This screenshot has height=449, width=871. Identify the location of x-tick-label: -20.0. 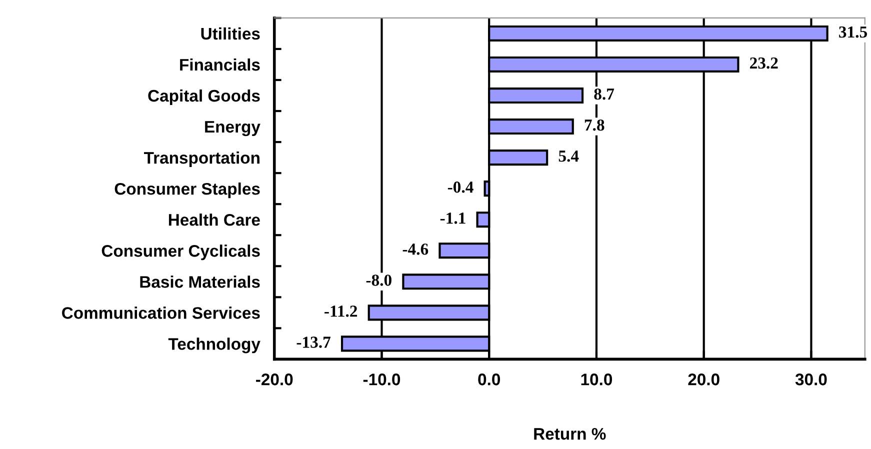
(274, 380).